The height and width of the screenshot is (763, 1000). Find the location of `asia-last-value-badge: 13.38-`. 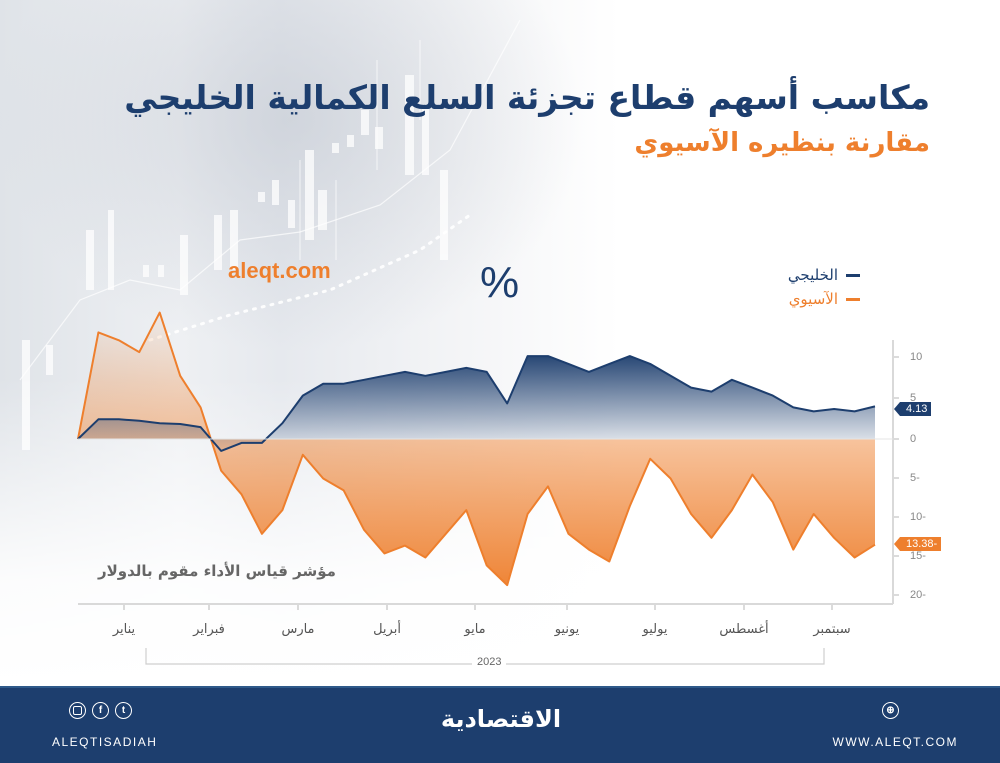

asia-last-value-badge: 13.38- is located at coordinates (917, 544).